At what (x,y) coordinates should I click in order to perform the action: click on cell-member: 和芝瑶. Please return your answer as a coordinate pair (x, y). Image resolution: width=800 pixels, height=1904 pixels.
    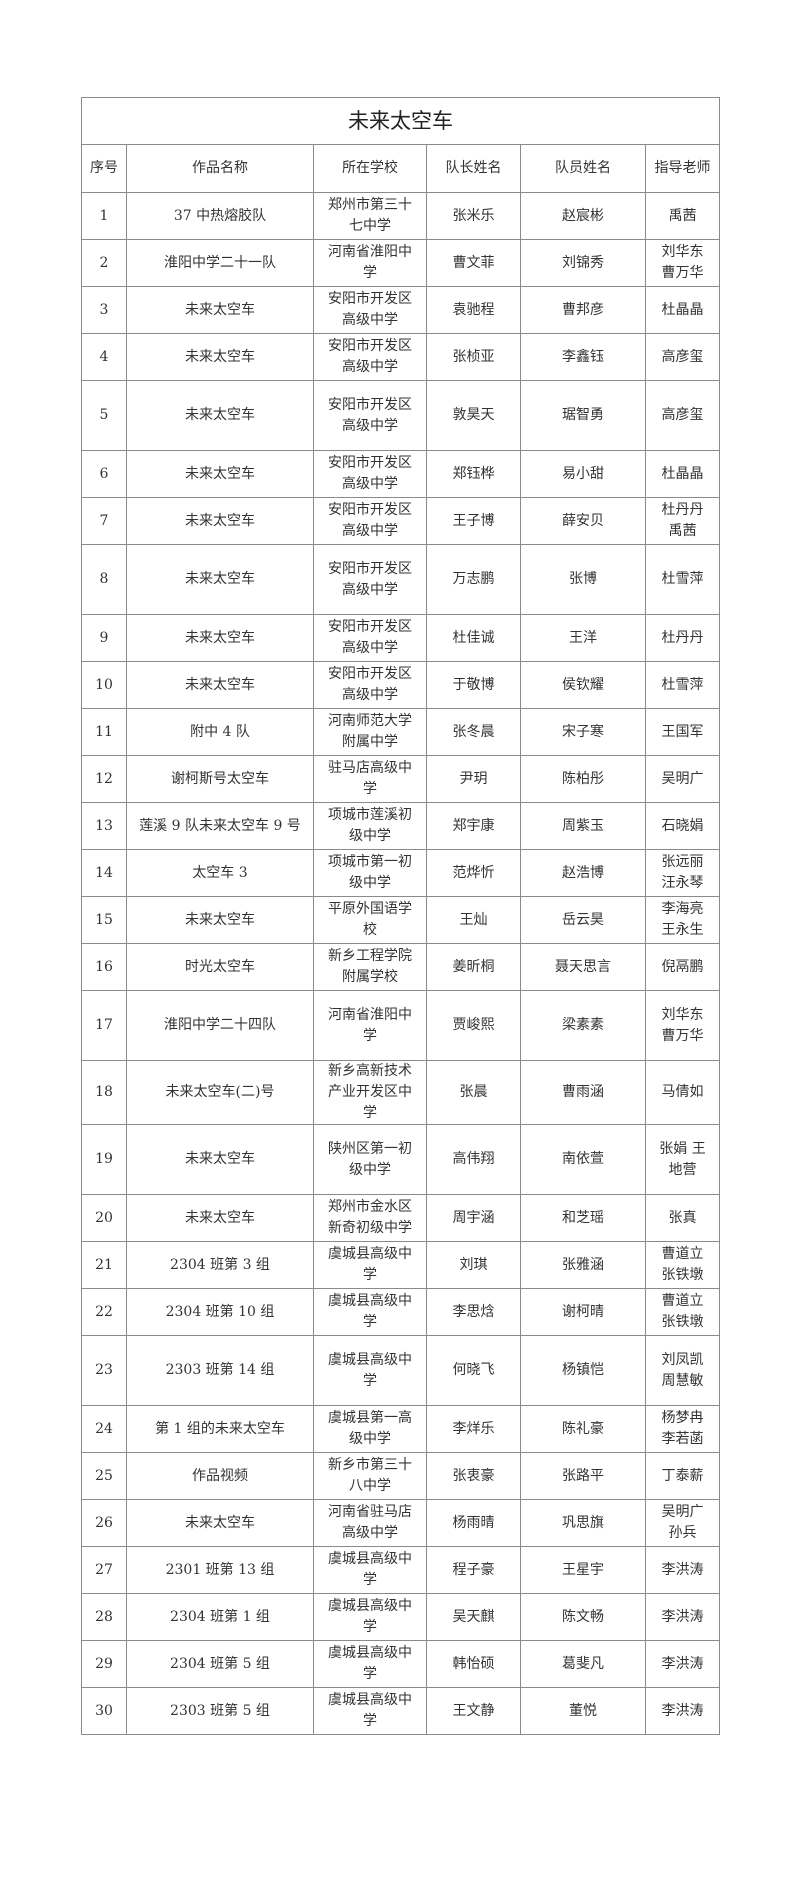
    Looking at the image, I should click on (583, 1218).